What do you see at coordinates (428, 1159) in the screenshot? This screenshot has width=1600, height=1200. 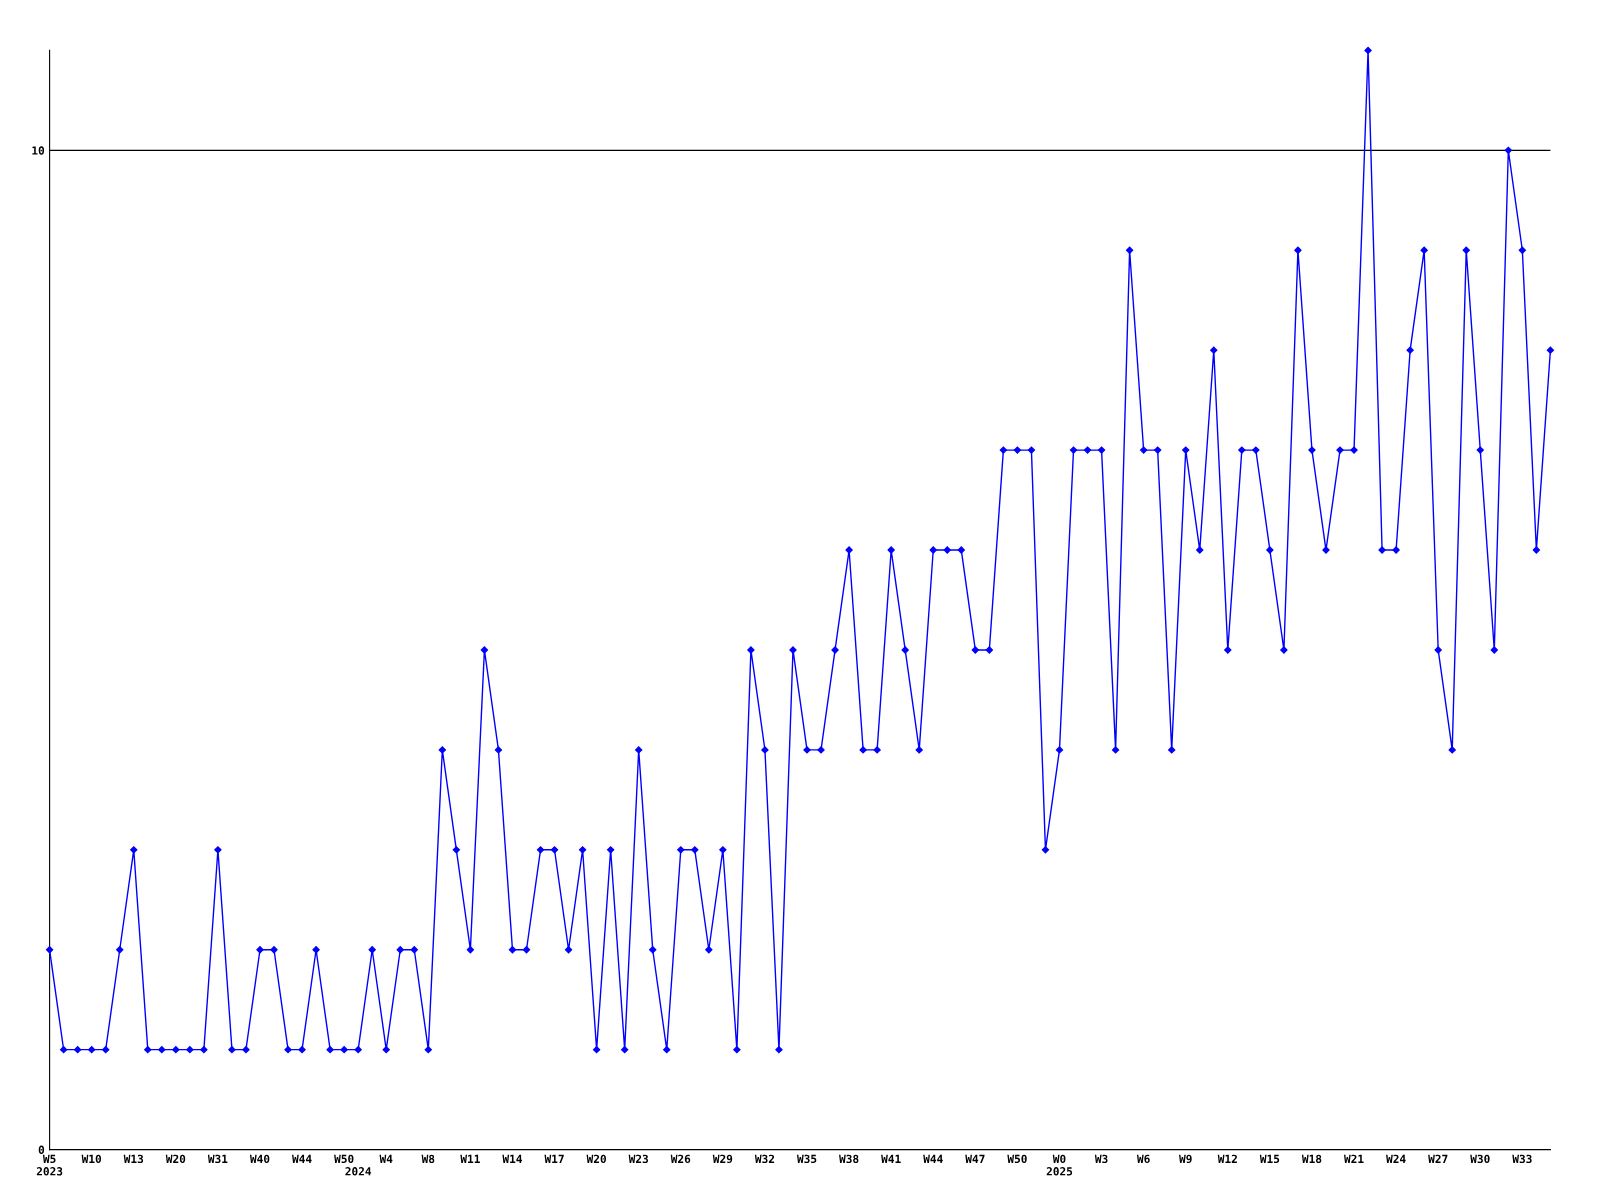 I see `x-tick-label: W8` at bounding box center [428, 1159].